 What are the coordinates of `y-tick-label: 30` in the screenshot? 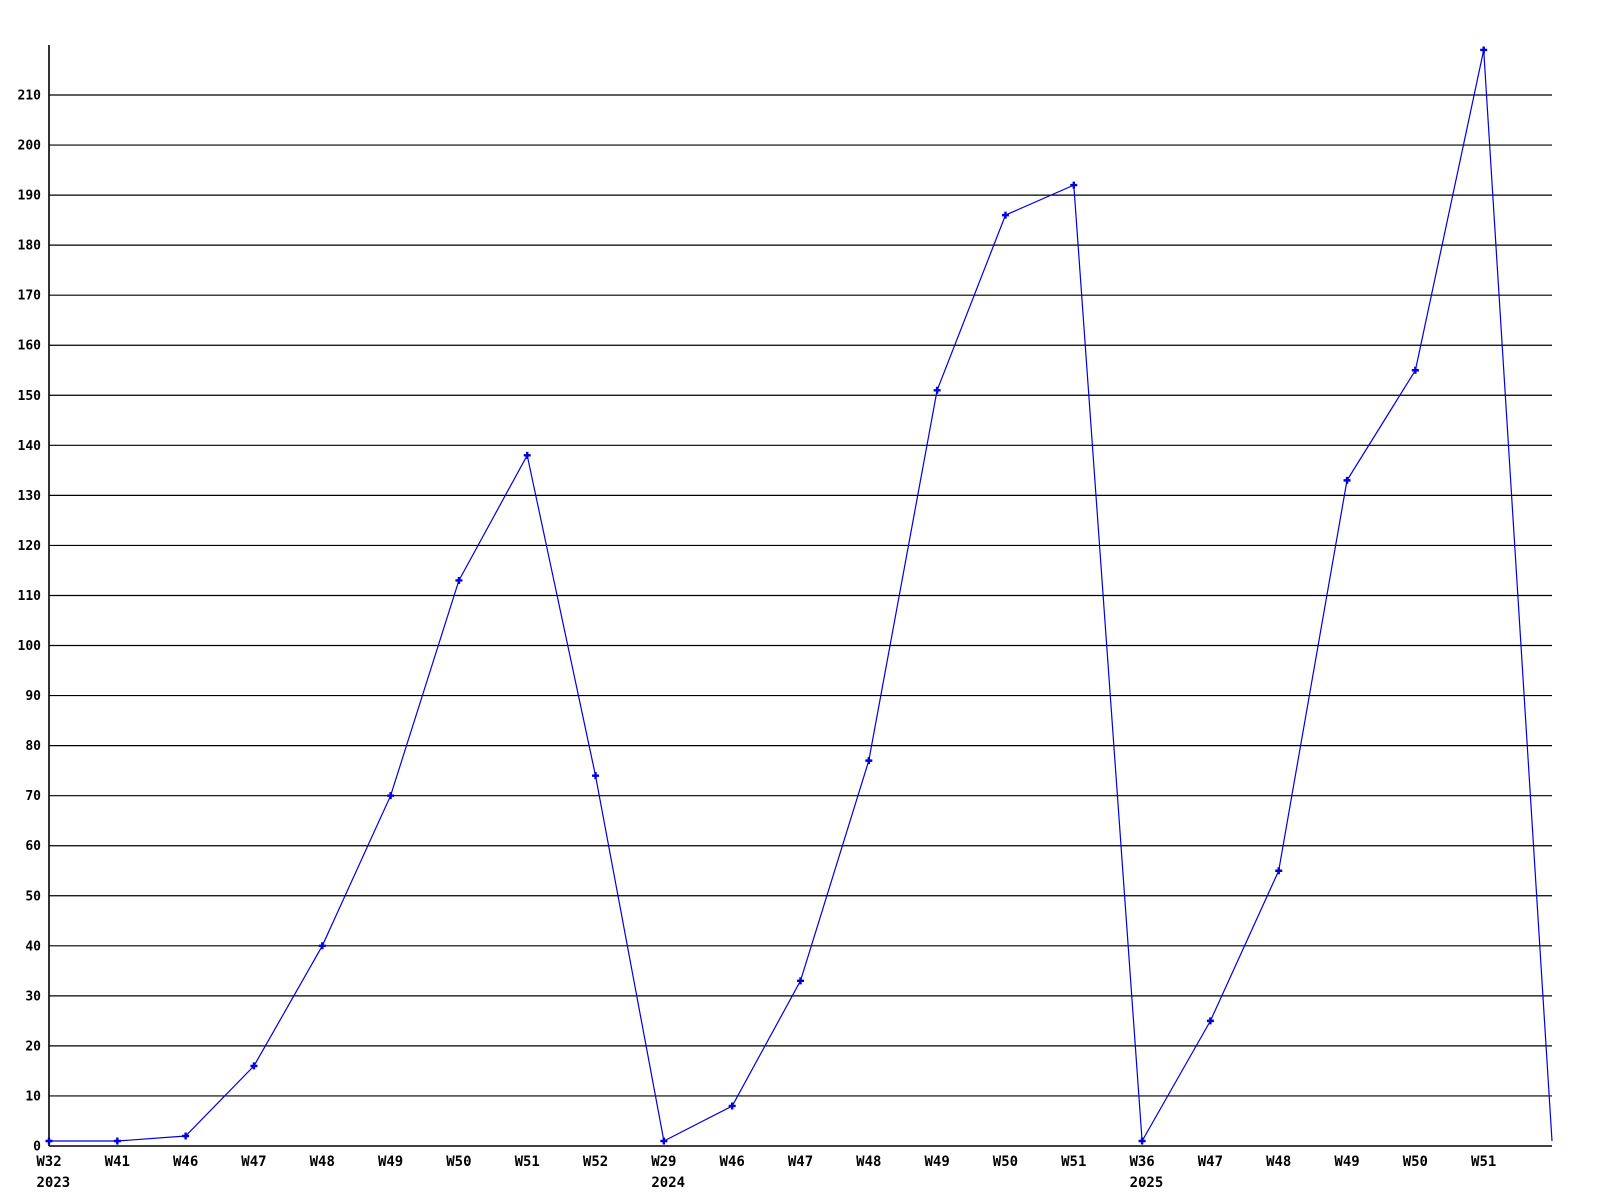 It's located at (33, 996).